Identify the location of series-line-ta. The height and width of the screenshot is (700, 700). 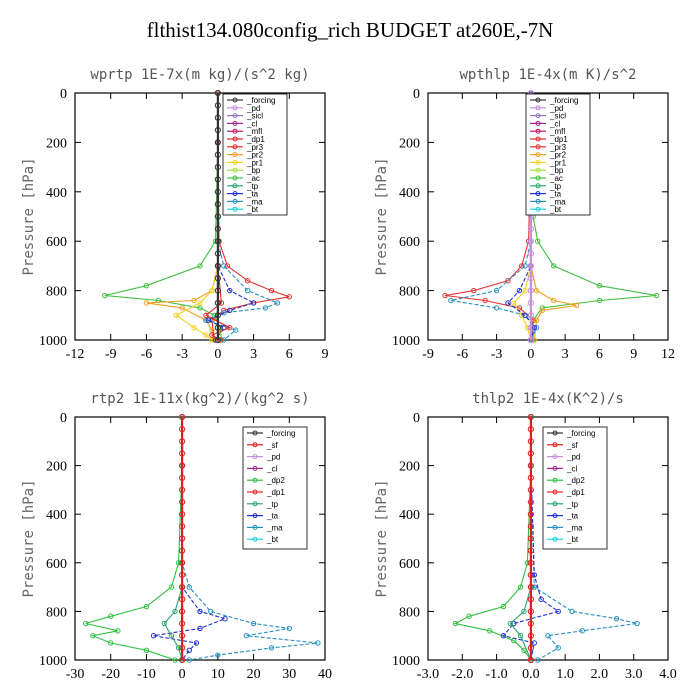
(531, 539).